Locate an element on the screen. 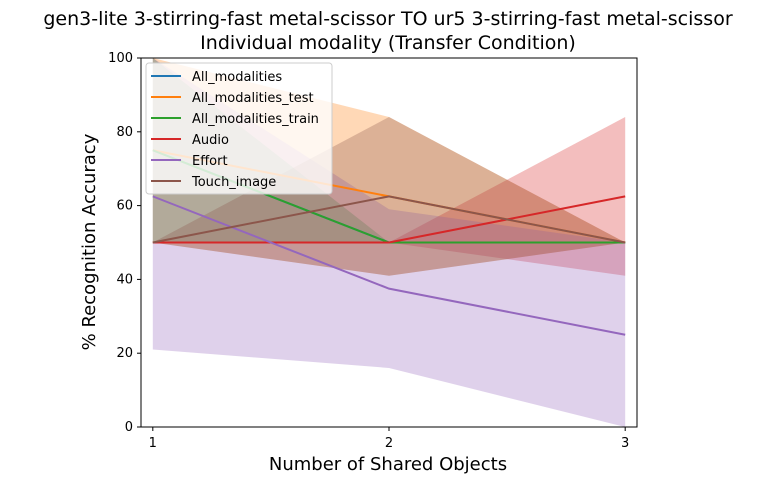  x-tick-label: 3 is located at coordinates (625, 443).